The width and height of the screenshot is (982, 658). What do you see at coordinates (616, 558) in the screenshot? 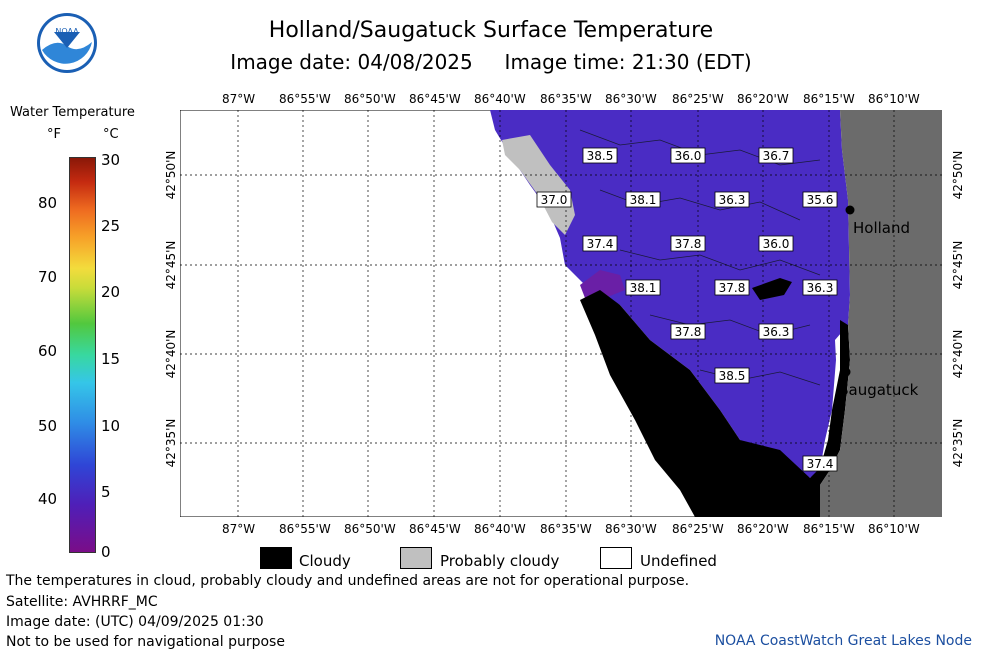
I see `undefined-swatch` at bounding box center [616, 558].